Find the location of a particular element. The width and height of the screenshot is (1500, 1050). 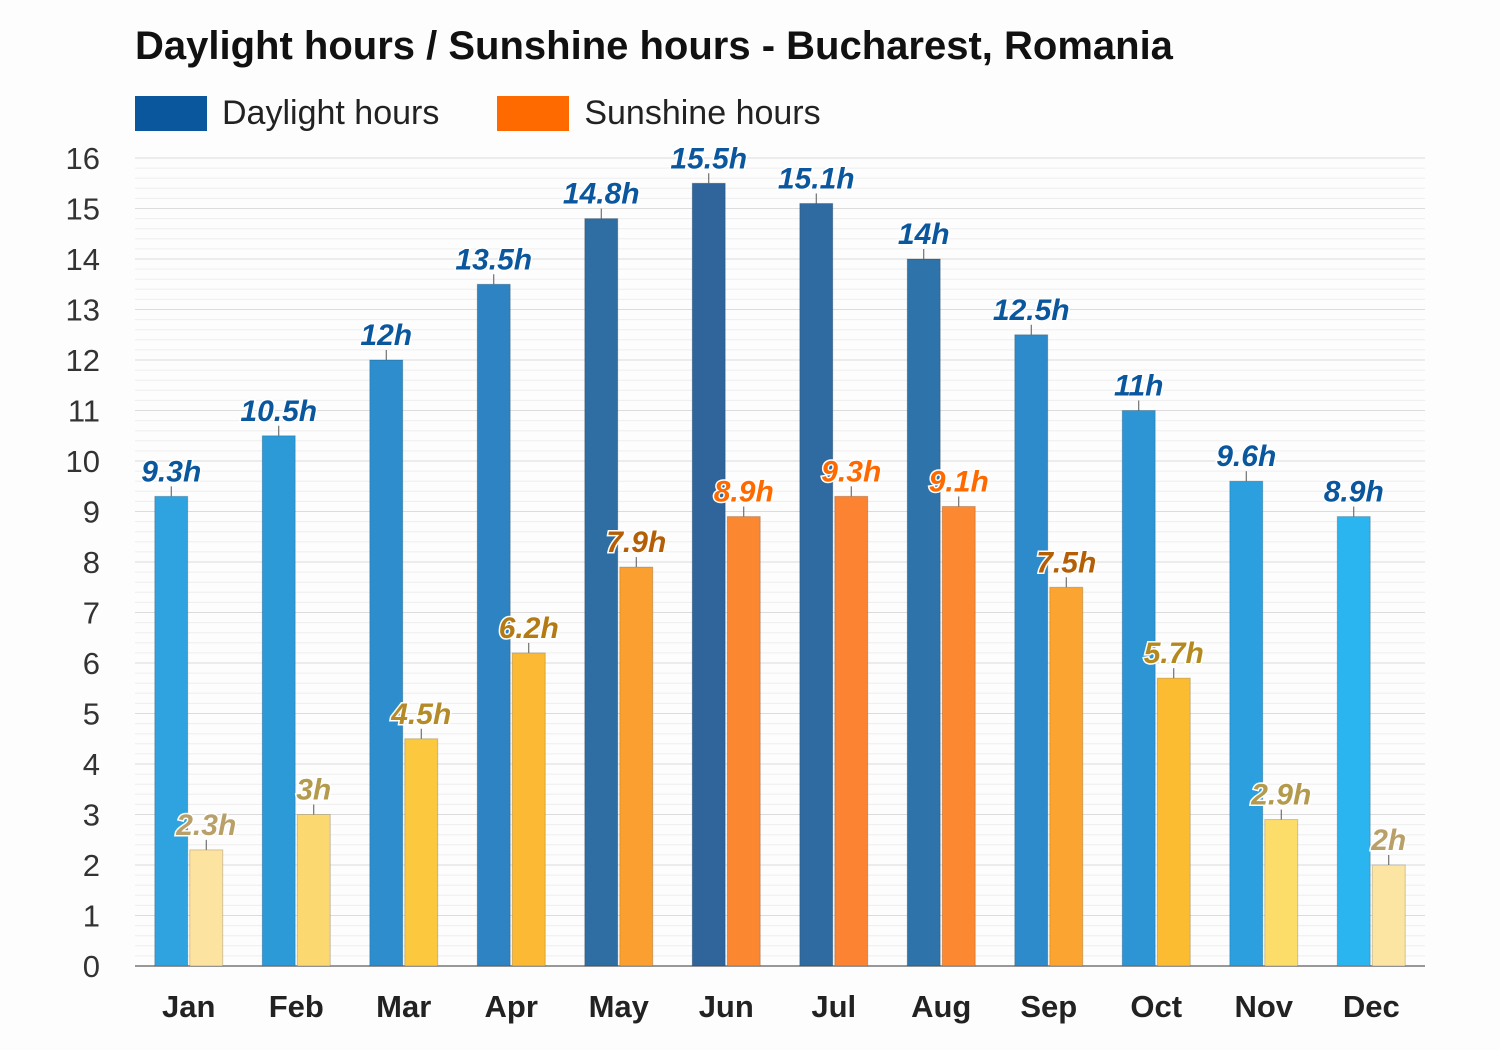

sunshine-data-label: 8.9h is located at coordinates (744, 492).